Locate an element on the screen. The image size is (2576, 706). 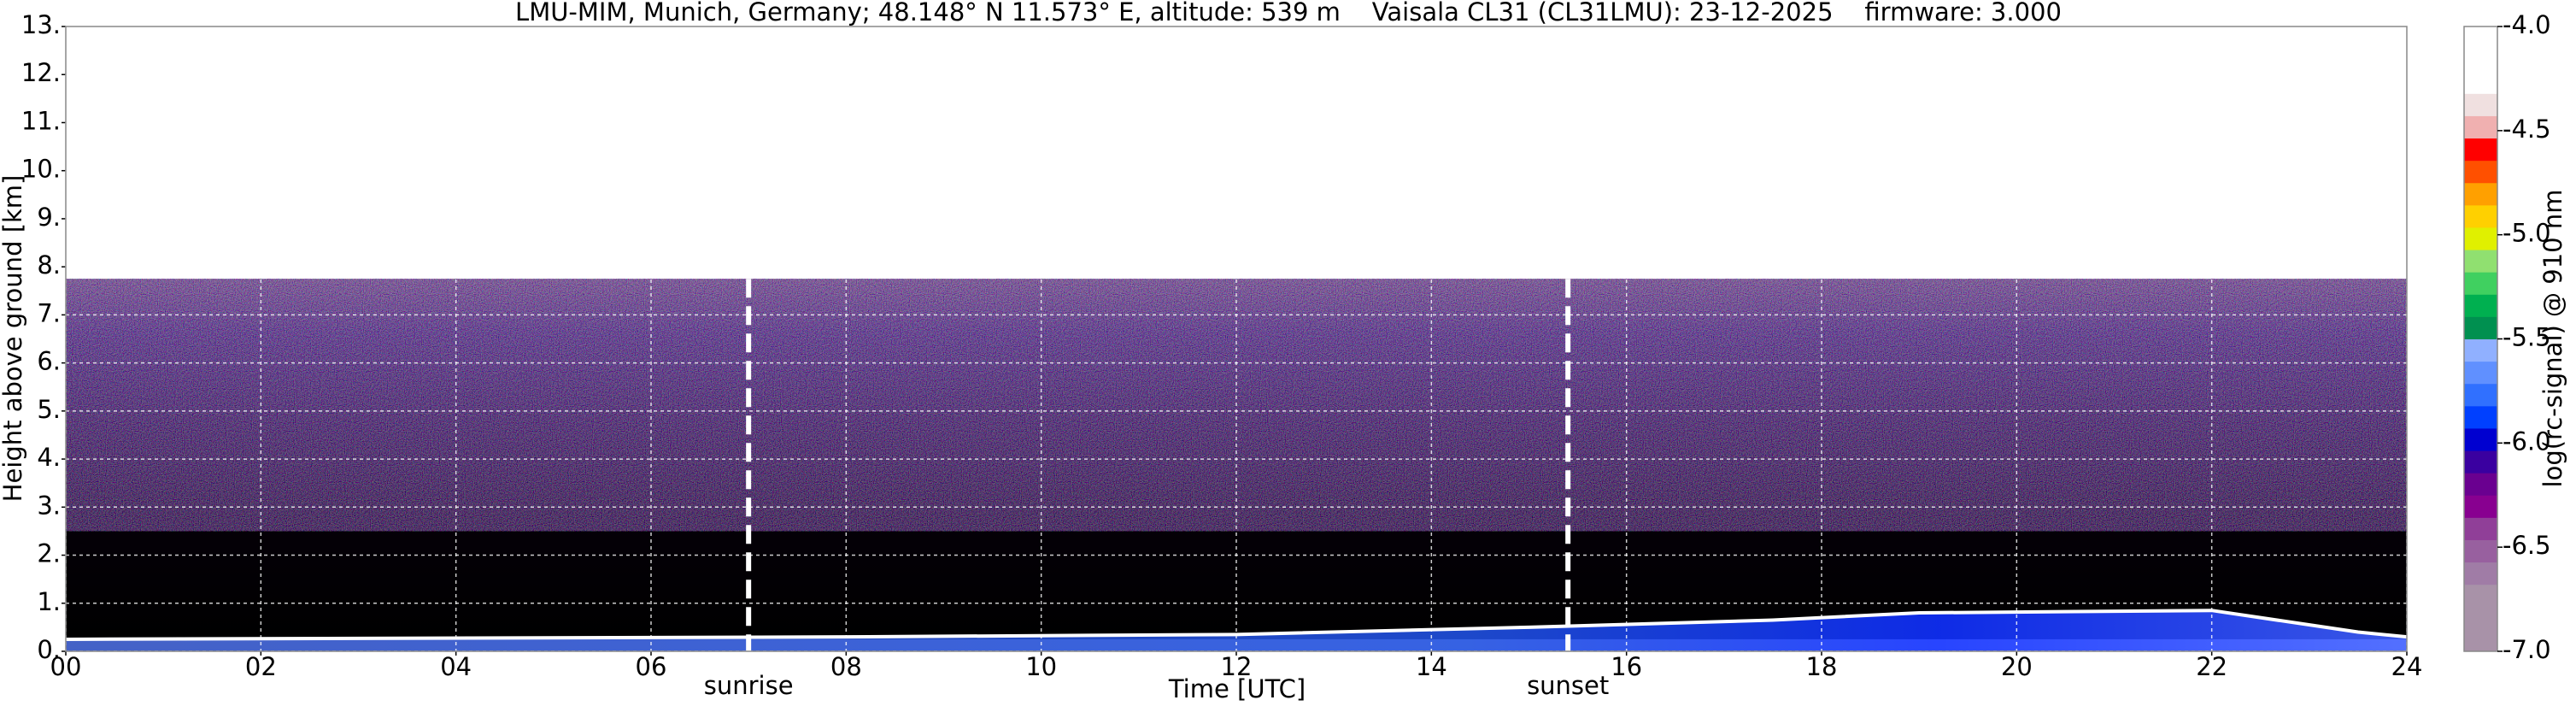
x-tick-label: 04 is located at coordinates (456, 666).